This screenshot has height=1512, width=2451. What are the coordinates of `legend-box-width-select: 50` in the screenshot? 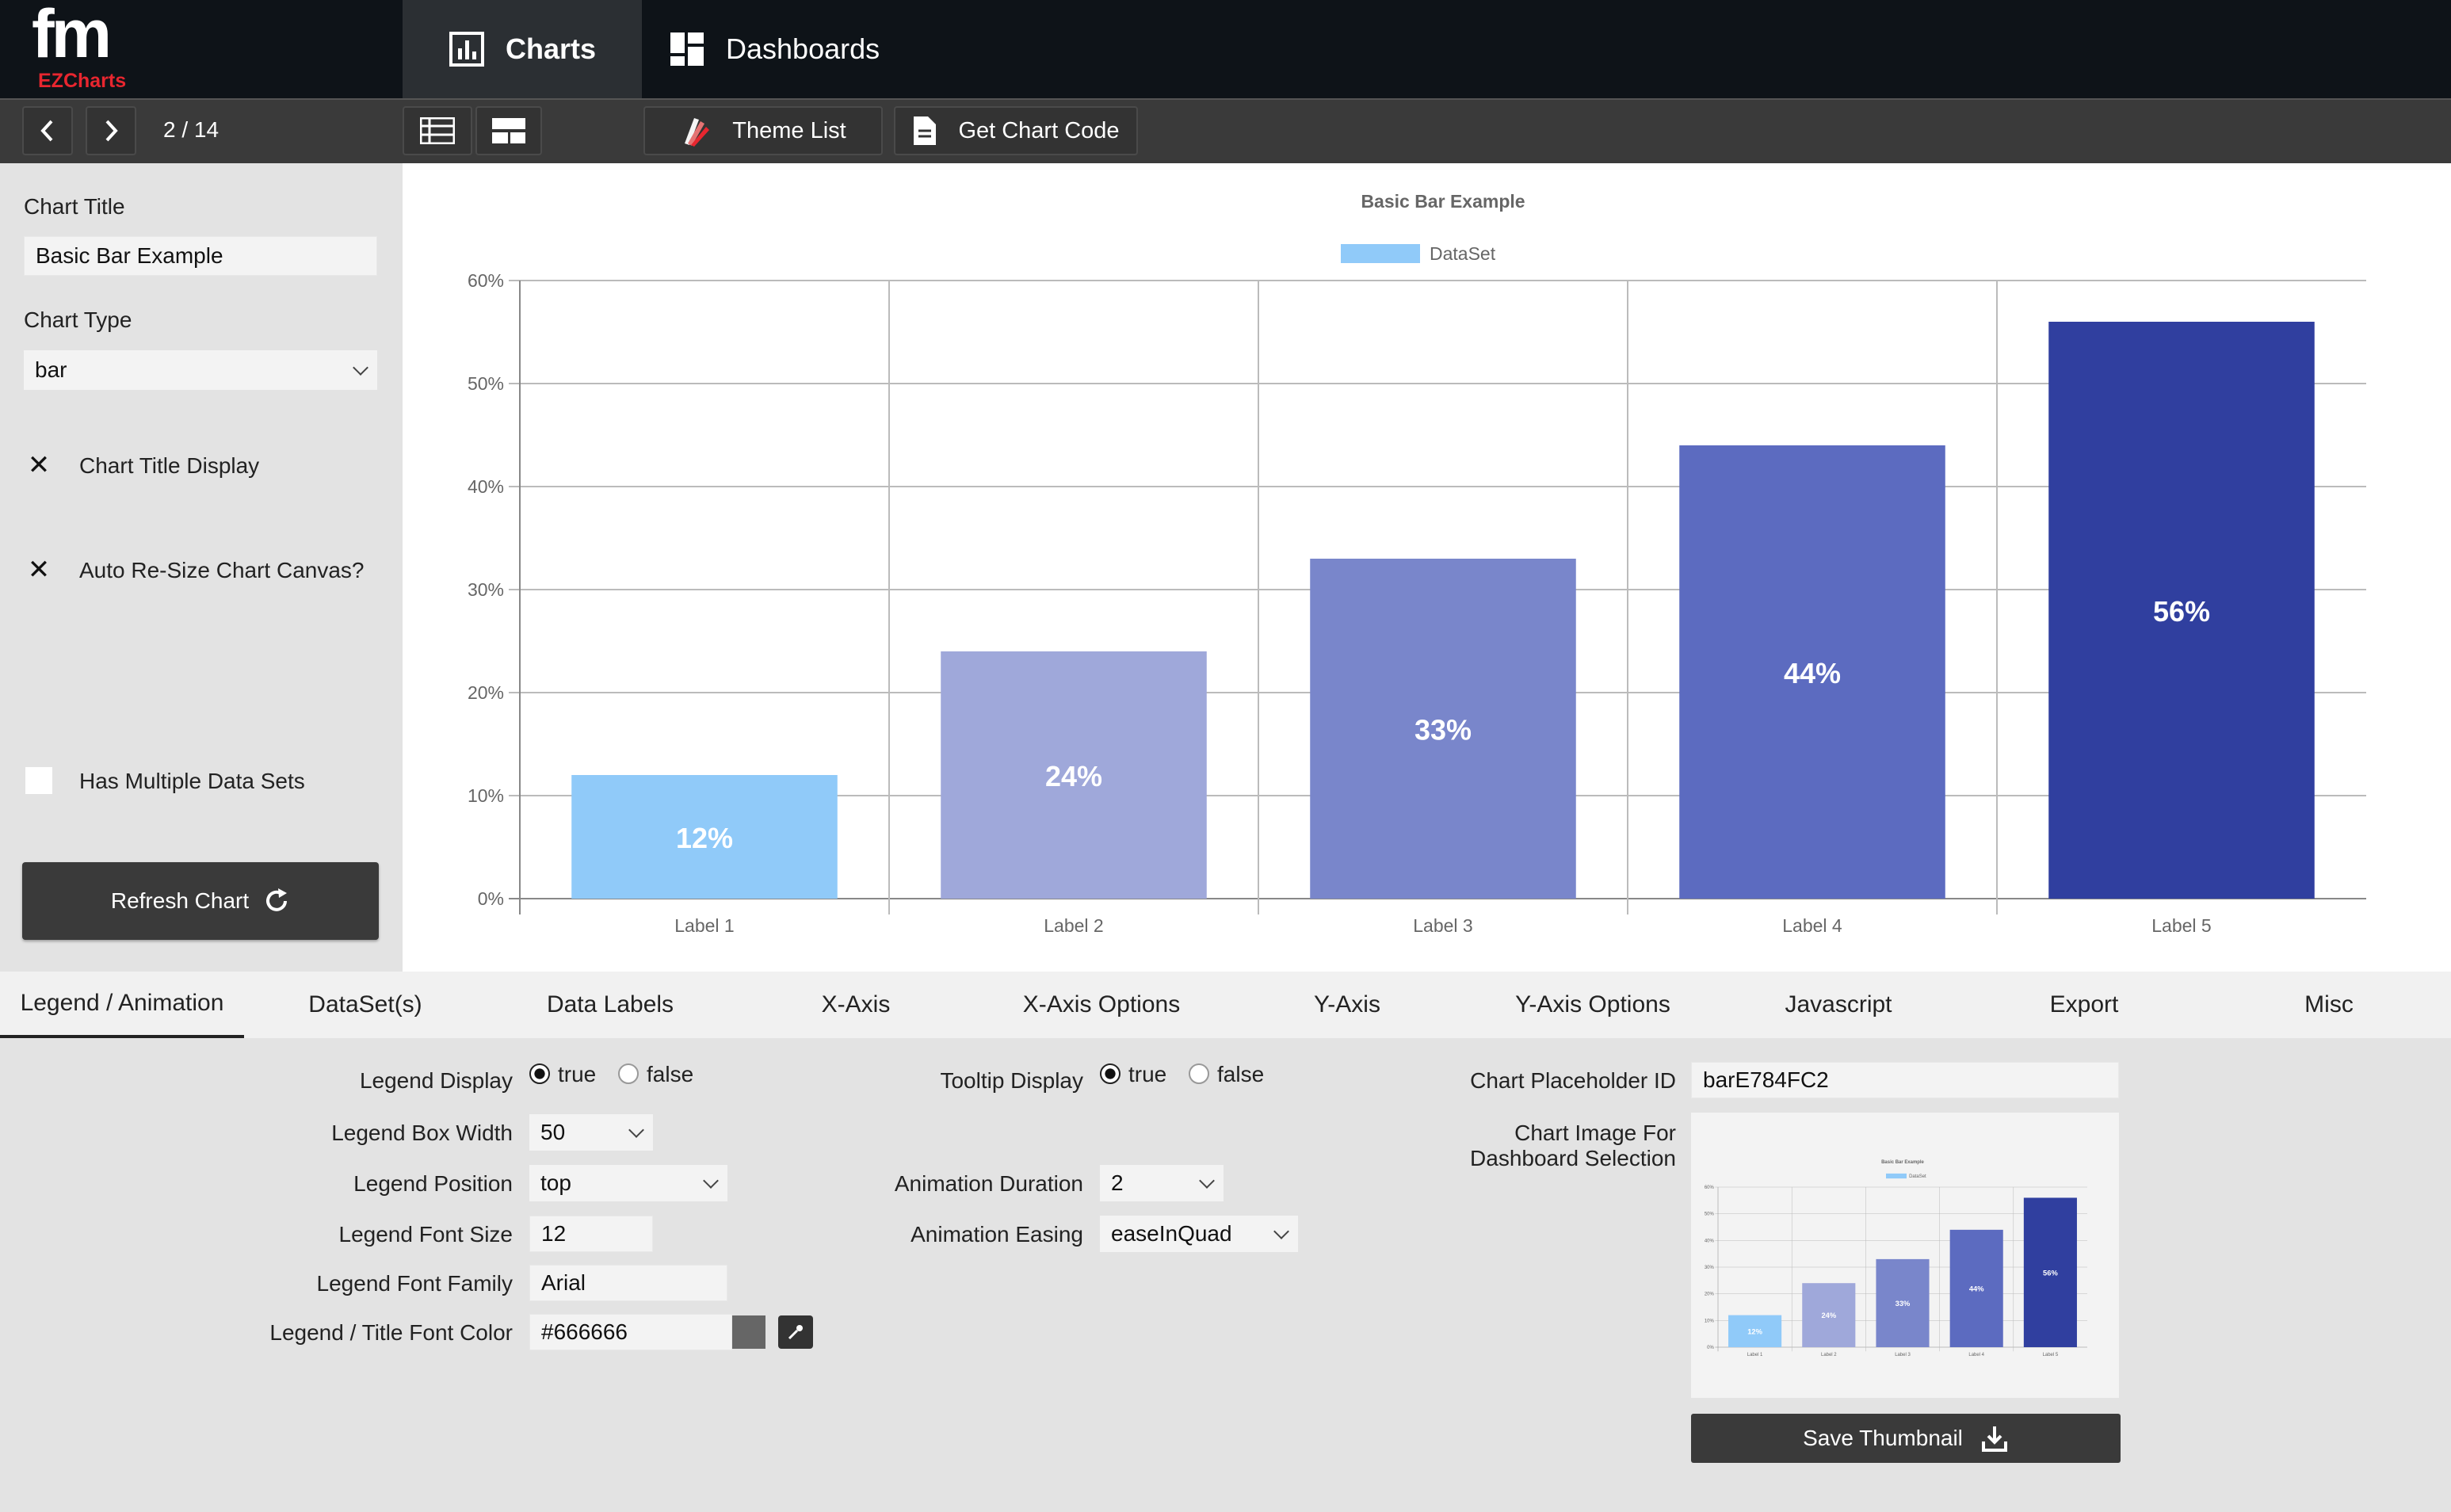 It's located at (591, 1132).